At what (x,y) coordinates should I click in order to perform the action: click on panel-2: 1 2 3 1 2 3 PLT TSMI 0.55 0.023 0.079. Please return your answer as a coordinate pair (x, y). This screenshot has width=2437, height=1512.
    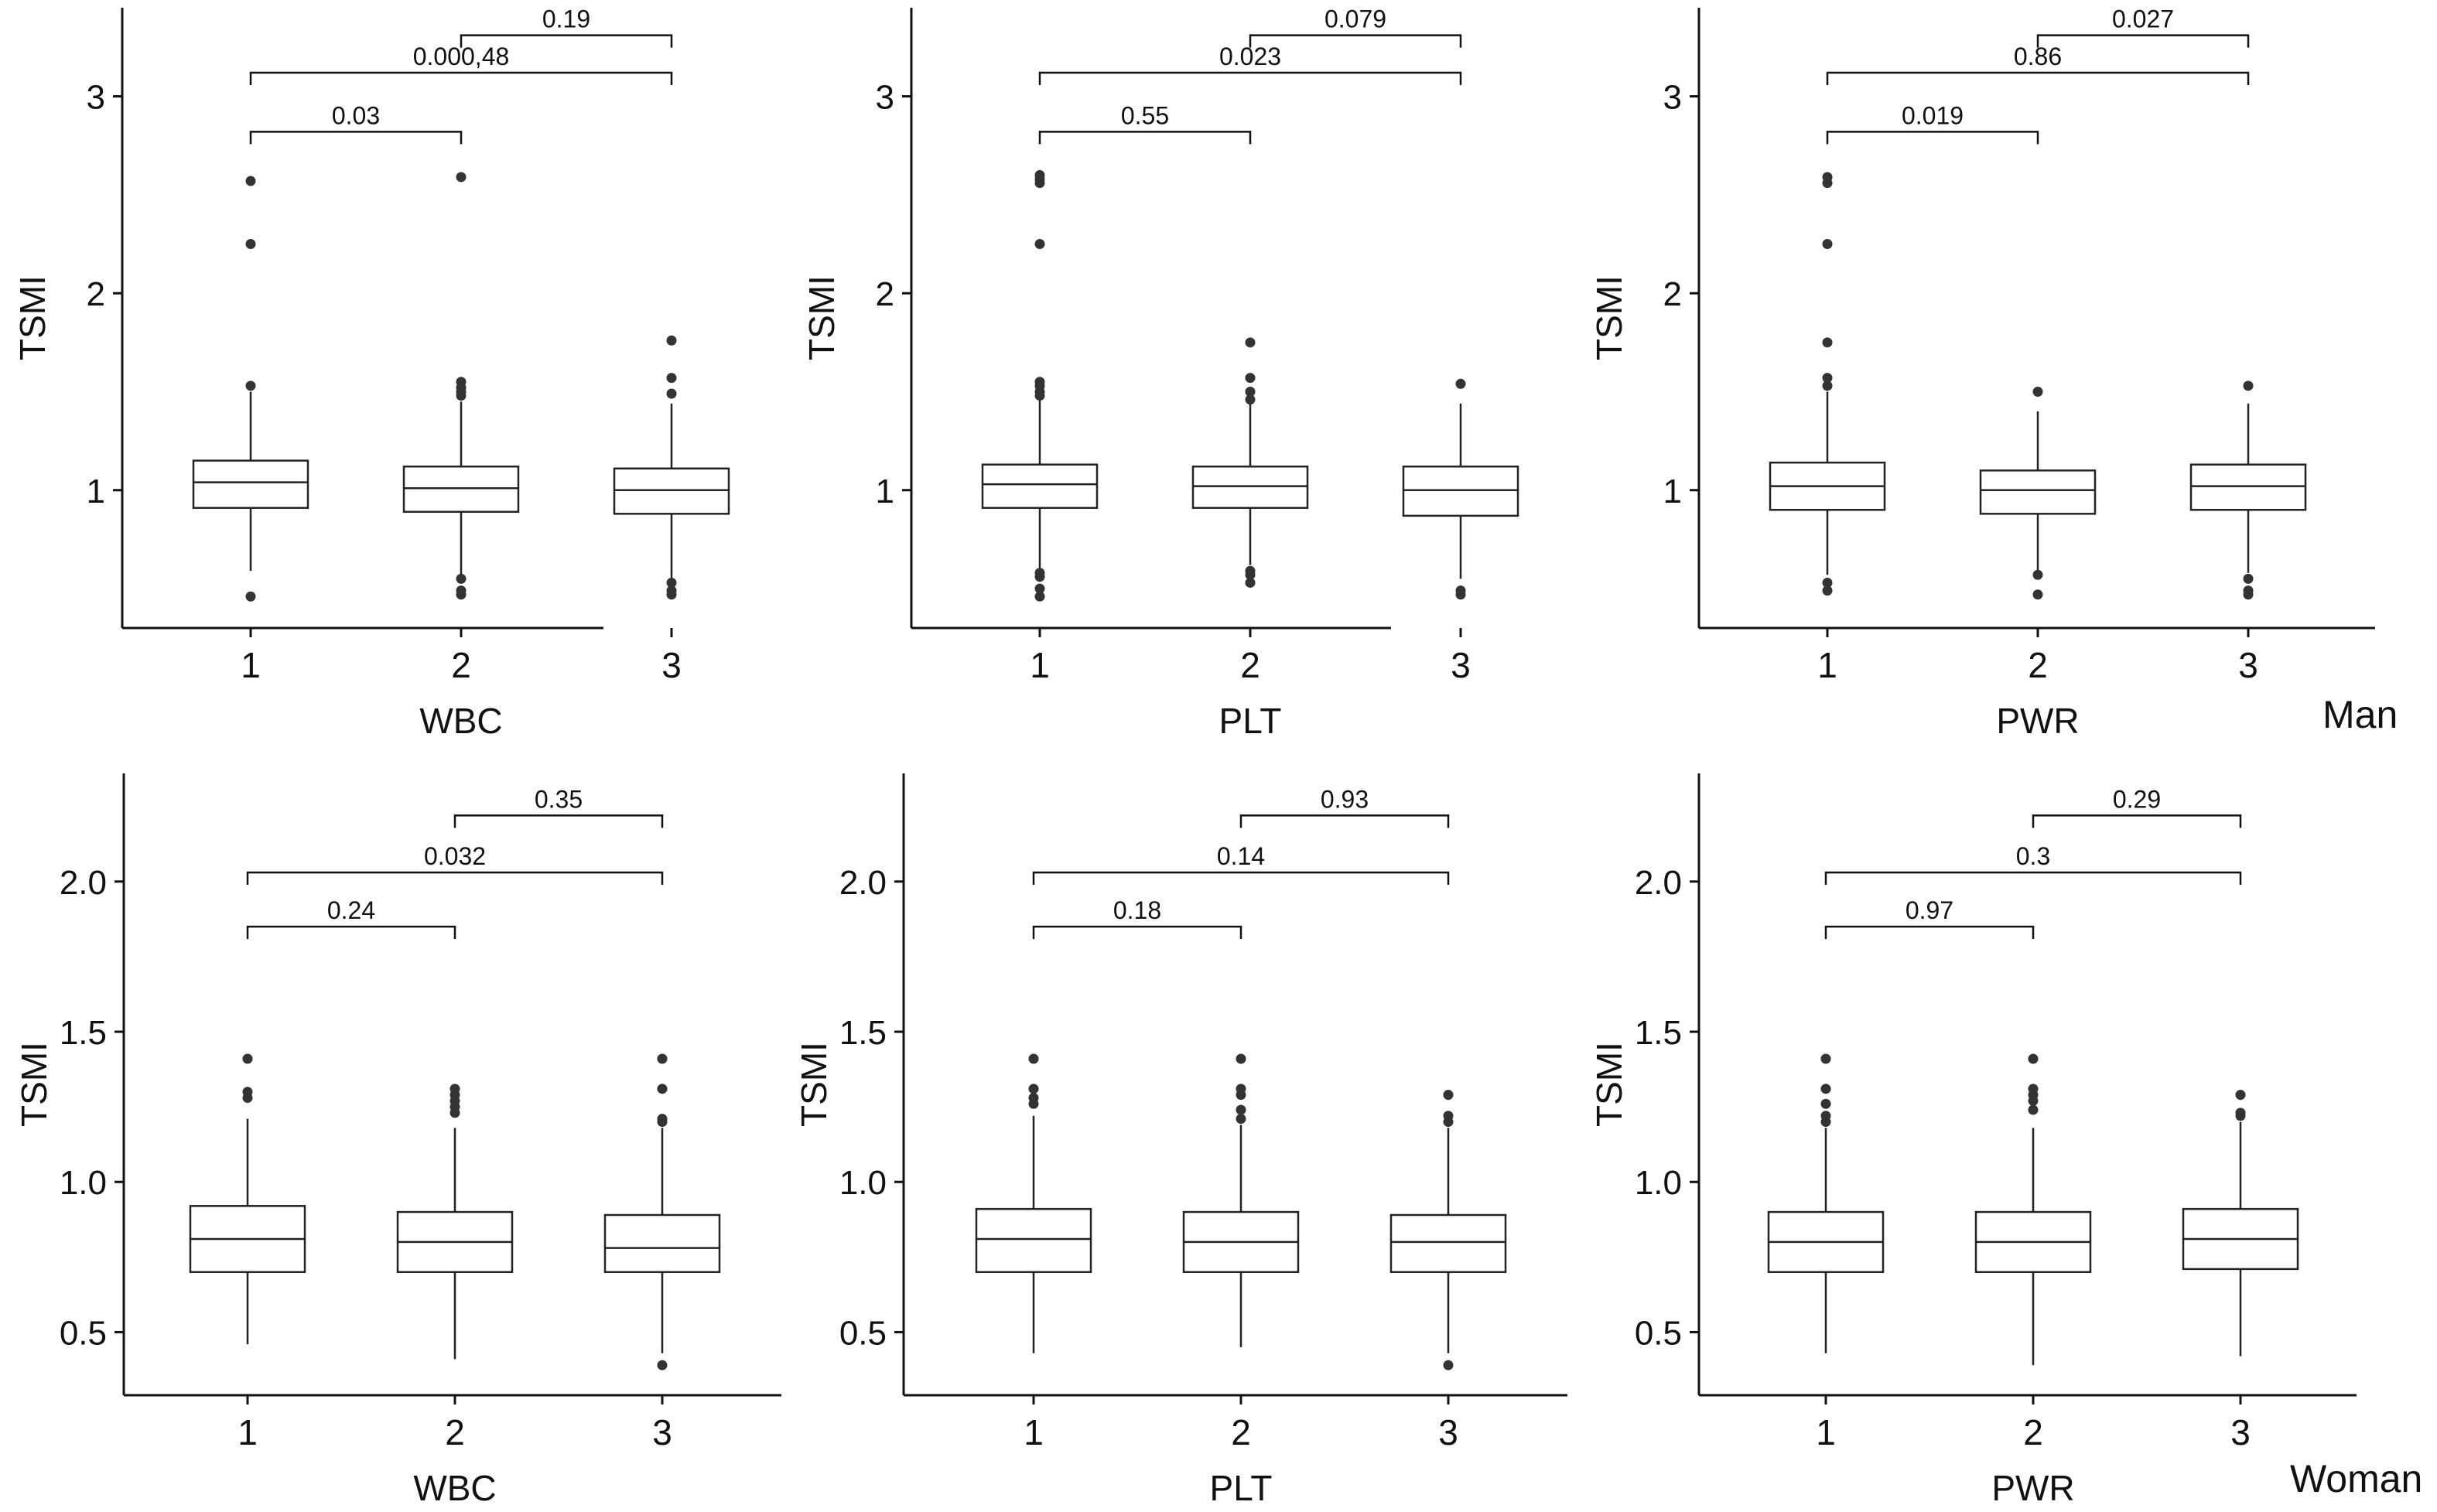
    Looking at the image, I should click on (1160, 373).